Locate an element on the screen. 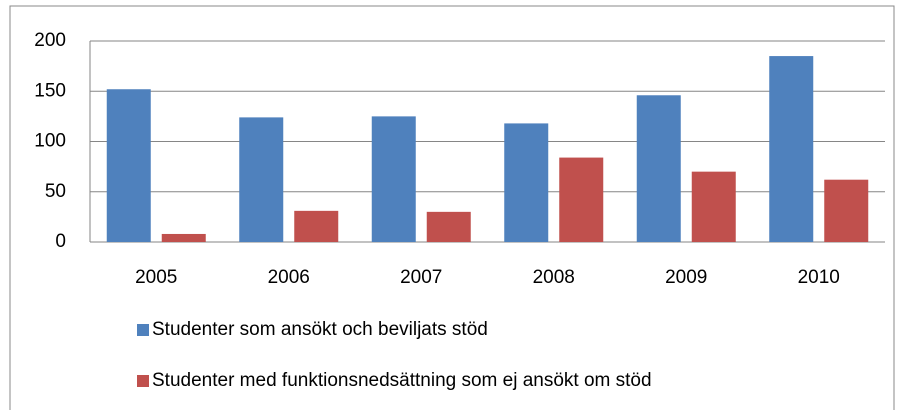  x-tick-label: 2008 is located at coordinates (554, 277).